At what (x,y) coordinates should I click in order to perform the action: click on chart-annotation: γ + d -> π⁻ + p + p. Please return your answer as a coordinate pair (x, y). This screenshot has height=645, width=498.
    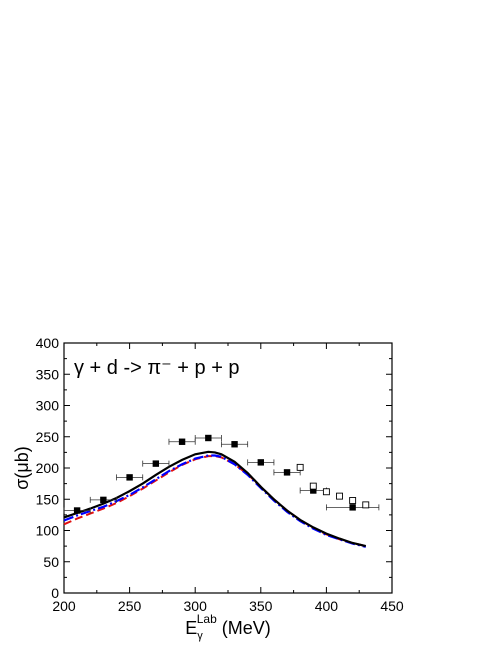
    Looking at the image, I should click on (157, 368).